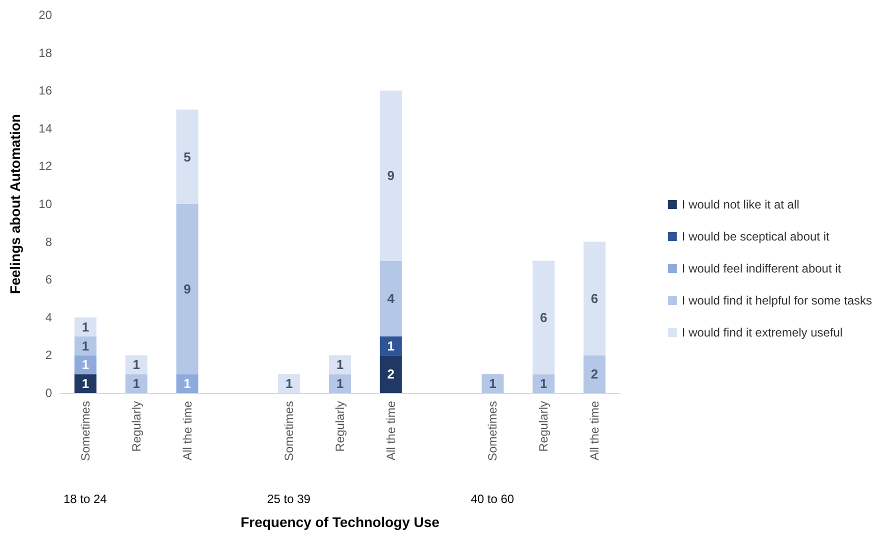 The image size is (882, 537). What do you see at coordinates (45, 166) in the screenshot?
I see `y-tick-label: 12` at bounding box center [45, 166].